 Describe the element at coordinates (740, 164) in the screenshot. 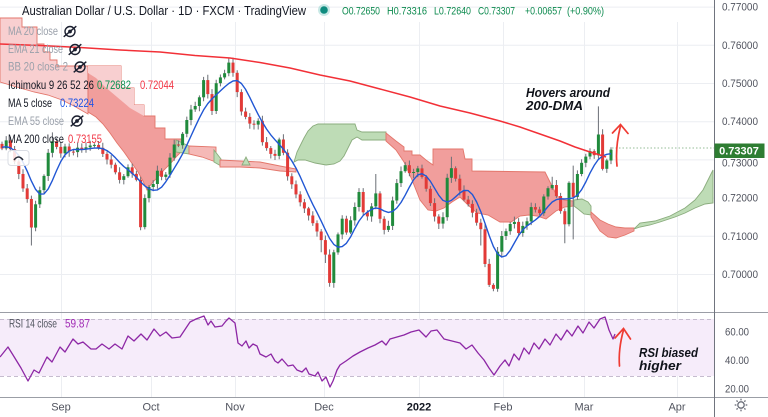

I see `svg-text: 0.73000` at that location.